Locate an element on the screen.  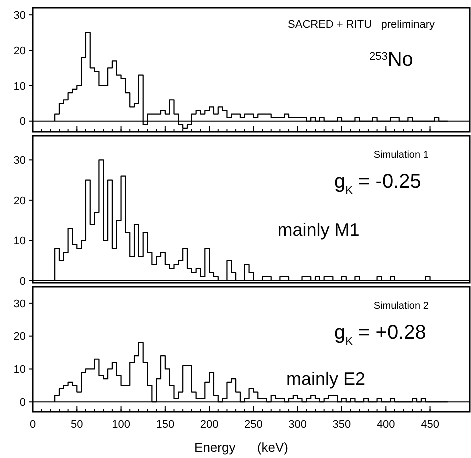
x-tick-label: 200 is located at coordinates (209, 425).